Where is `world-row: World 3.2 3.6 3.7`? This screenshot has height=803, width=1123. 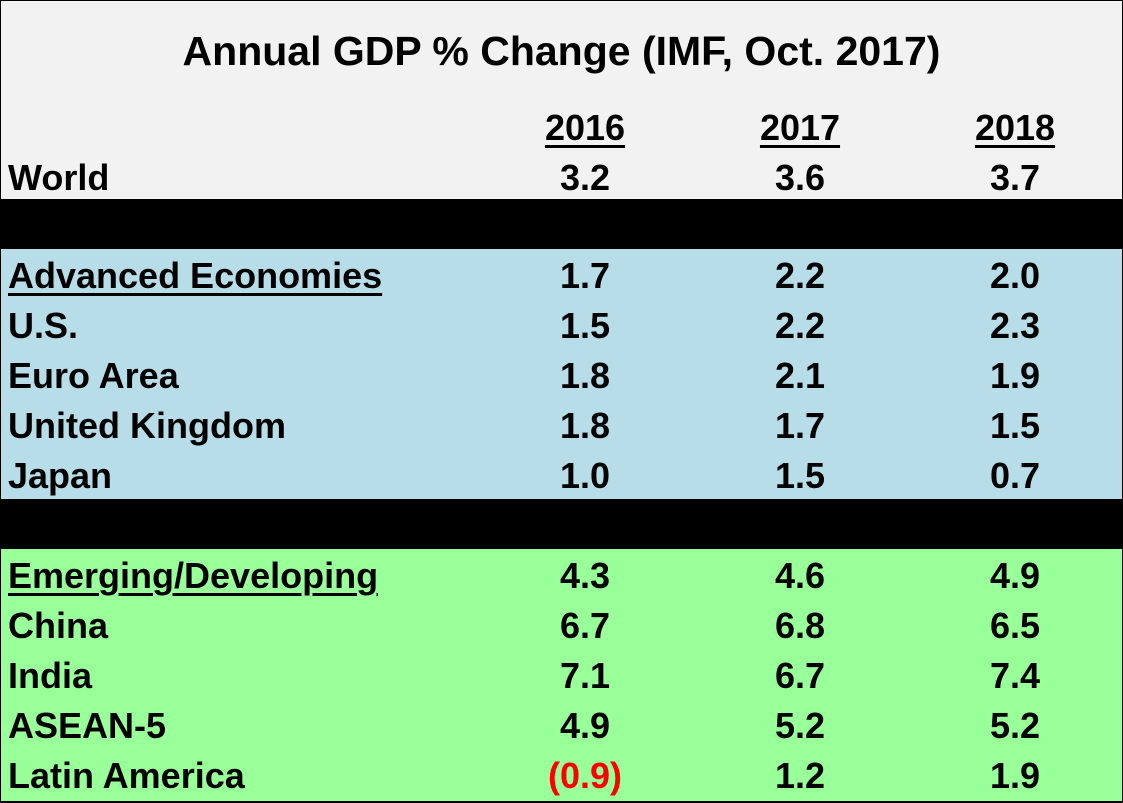 world-row: World 3.2 3.6 3.7 is located at coordinates (561, 178).